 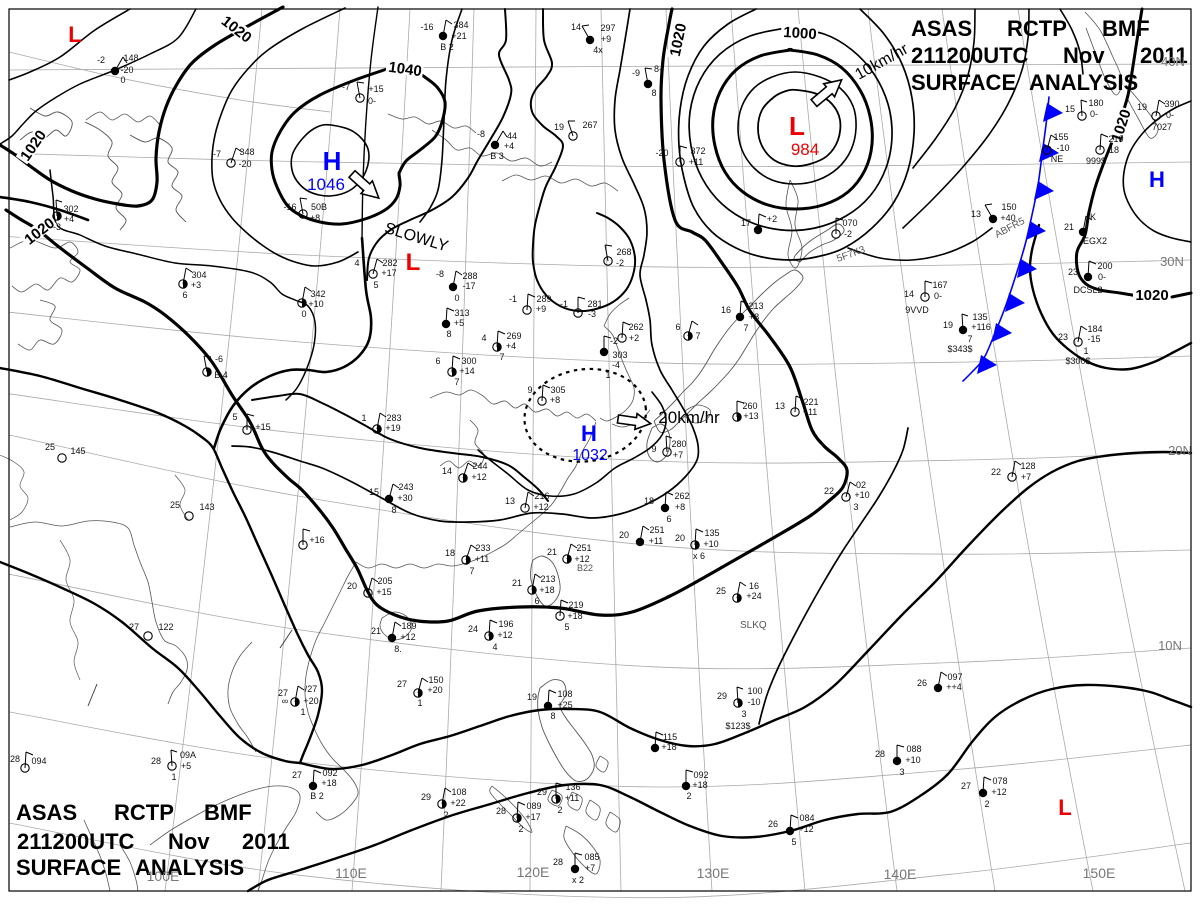 I want to click on svg-text: +3, so click(x=196, y=285).